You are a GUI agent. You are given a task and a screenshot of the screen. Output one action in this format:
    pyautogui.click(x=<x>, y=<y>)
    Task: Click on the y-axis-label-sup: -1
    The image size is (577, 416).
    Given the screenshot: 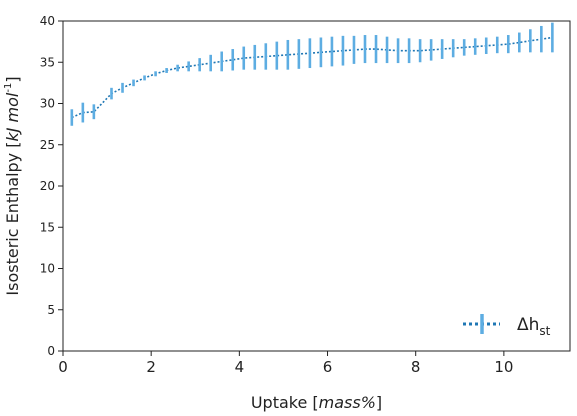 What is the action you would take?
    pyautogui.click(x=8, y=88)
    